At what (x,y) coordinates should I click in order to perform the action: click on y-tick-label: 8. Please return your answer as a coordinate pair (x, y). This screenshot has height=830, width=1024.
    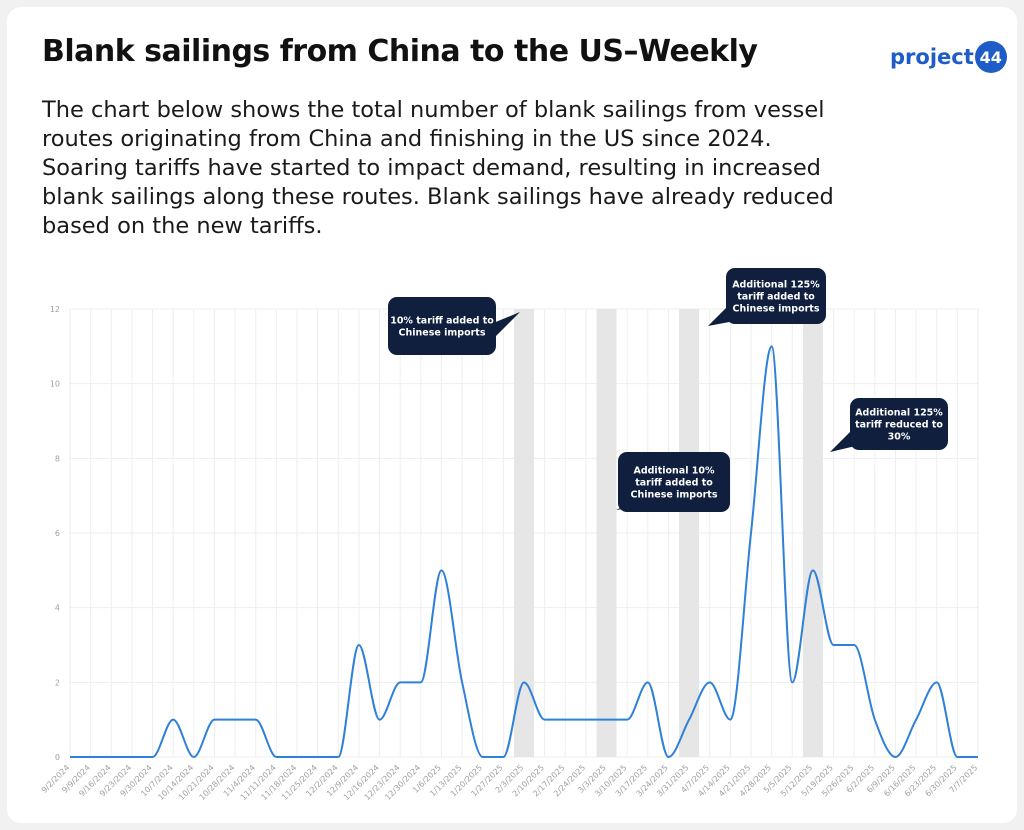
    Looking at the image, I should click on (57, 458).